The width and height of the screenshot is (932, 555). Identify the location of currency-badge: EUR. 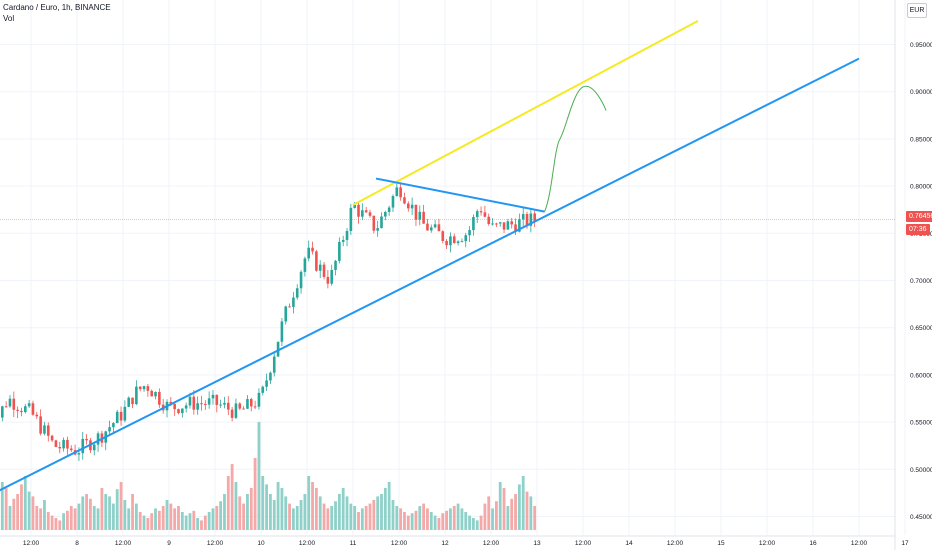
(917, 10).